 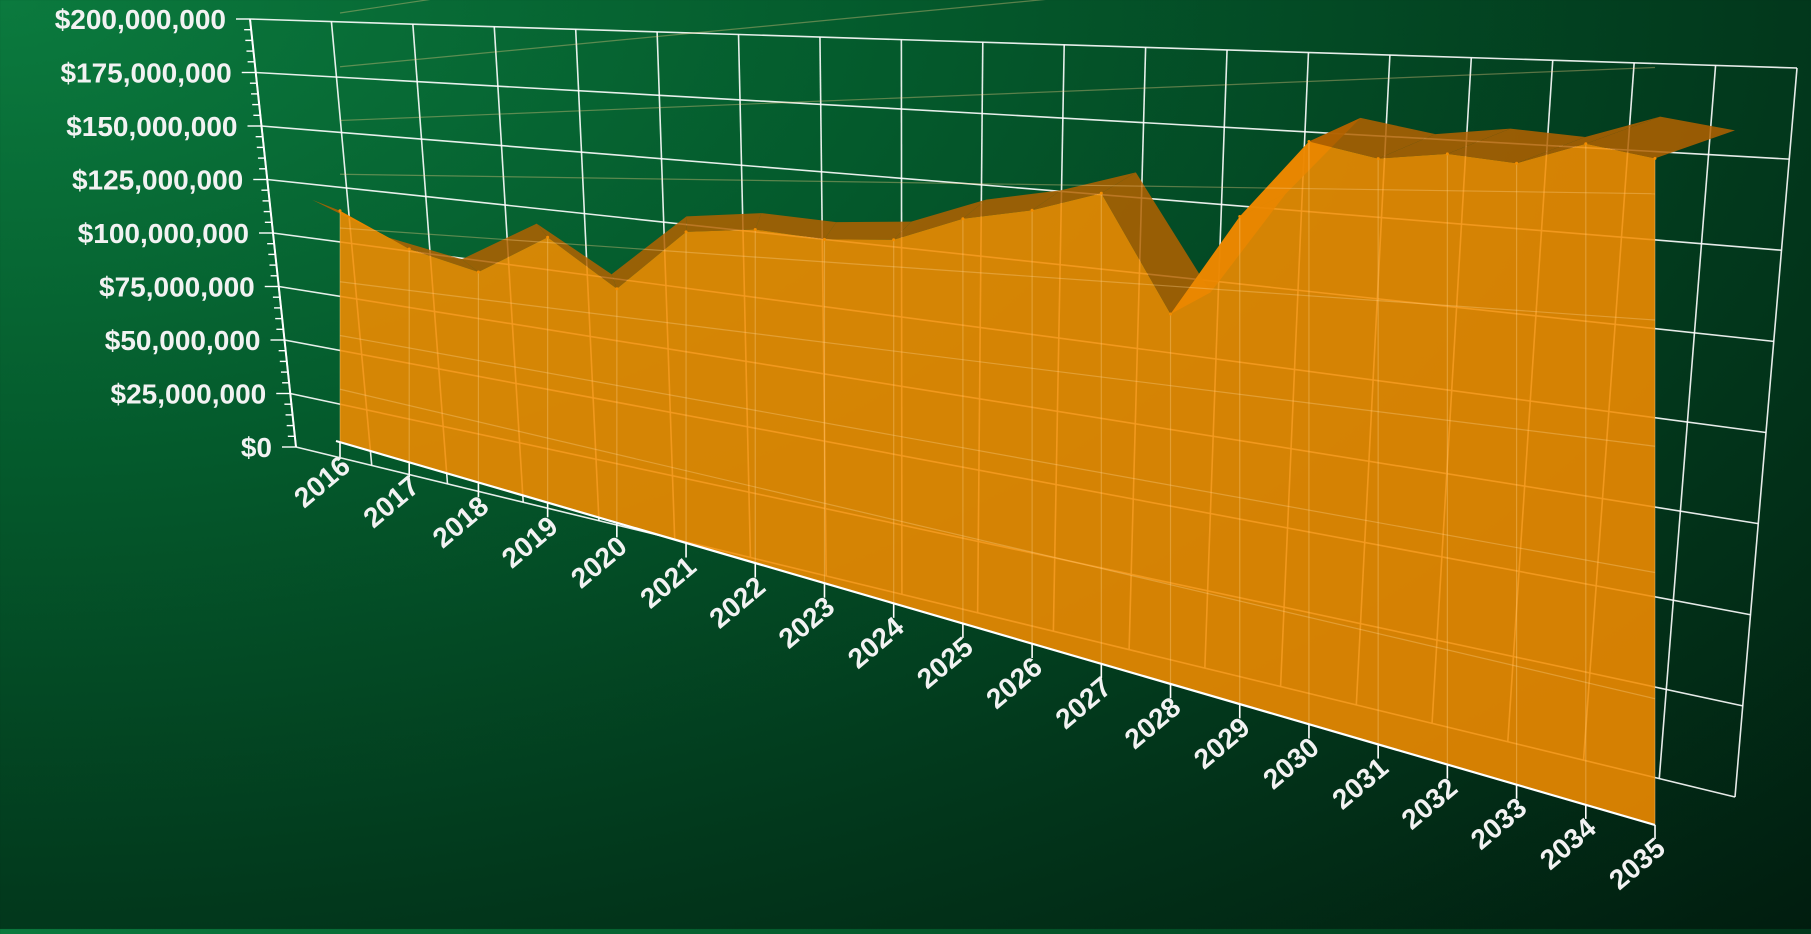 I want to click on x-tick-label: 2030, so click(x=1291, y=763).